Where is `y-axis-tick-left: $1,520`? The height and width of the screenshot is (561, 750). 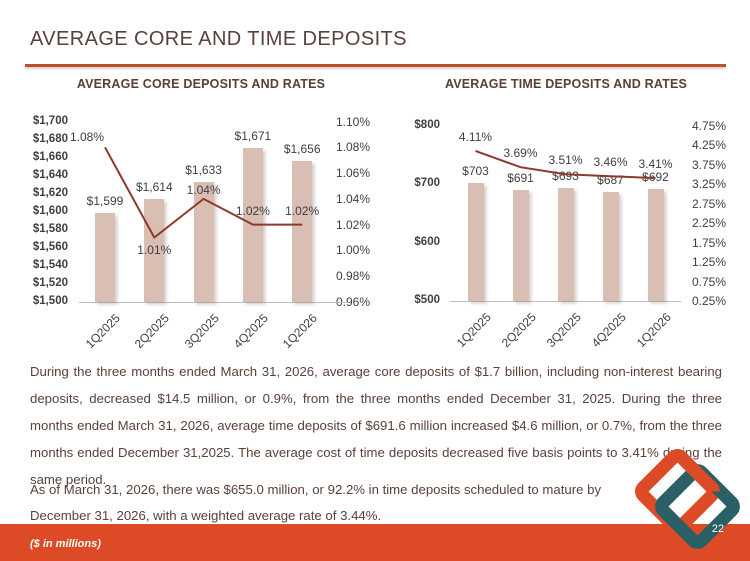 y-axis-tick-left: $1,520 is located at coordinates (50, 282).